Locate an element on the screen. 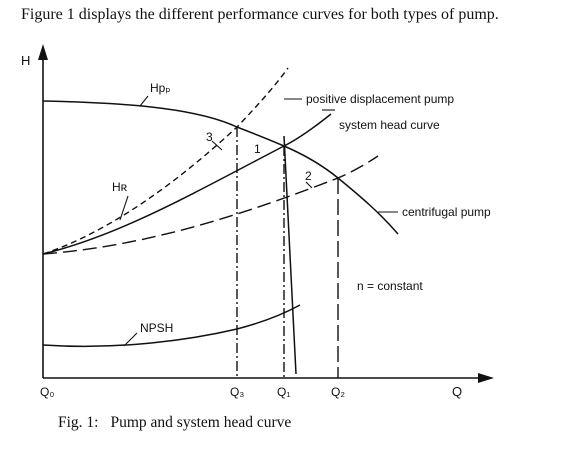 The image size is (588, 454). npsh-curve is located at coordinates (171, 326).